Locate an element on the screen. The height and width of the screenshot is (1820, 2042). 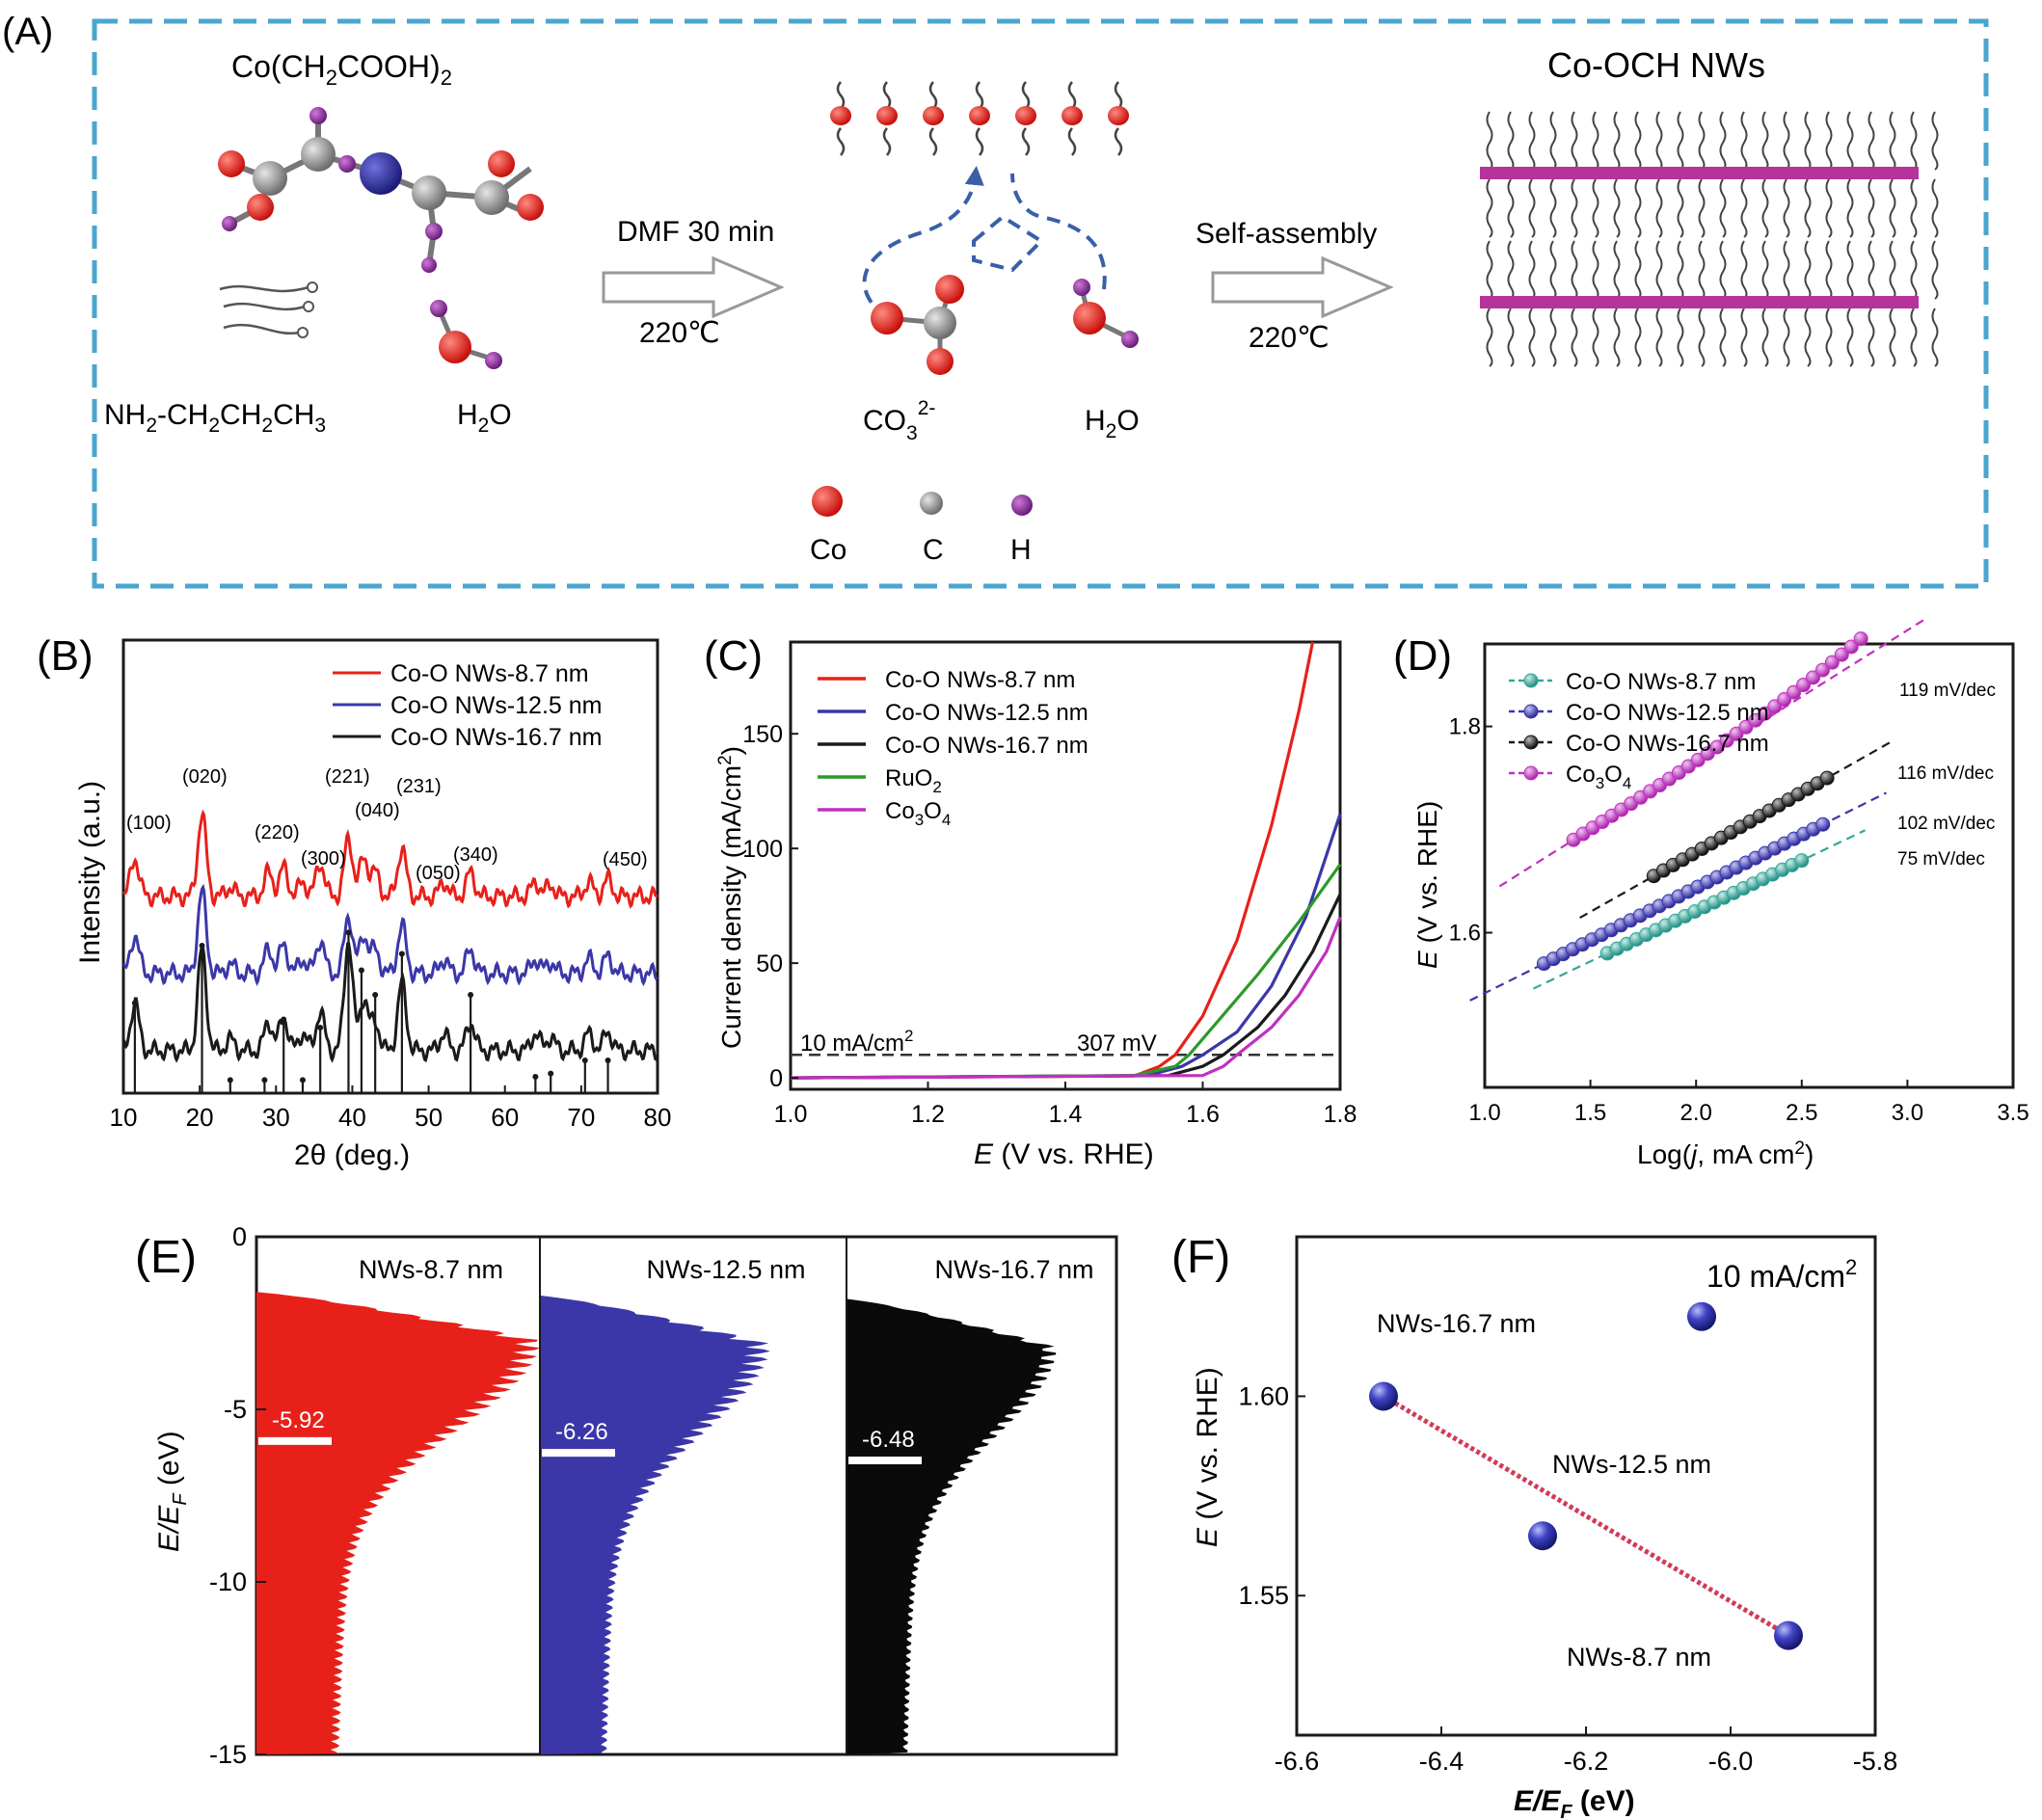
step1-condition-bottom: 220℃ is located at coordinates (679, 333).